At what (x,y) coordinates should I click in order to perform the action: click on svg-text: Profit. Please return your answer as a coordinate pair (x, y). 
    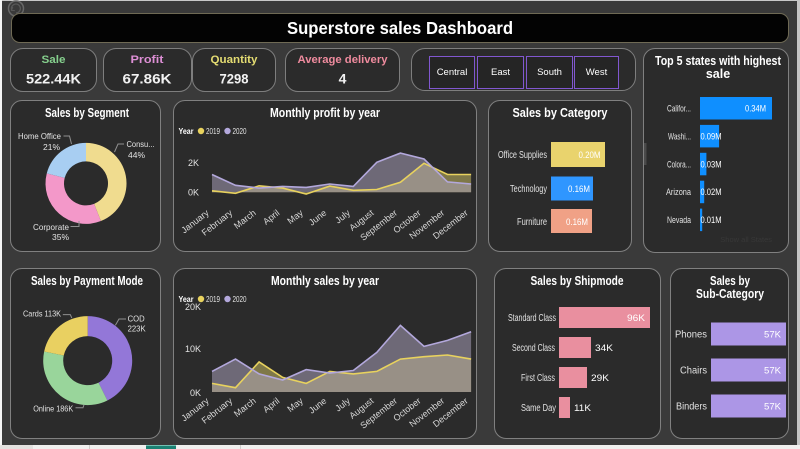
    Looking at the image, I should click on (147, 60).